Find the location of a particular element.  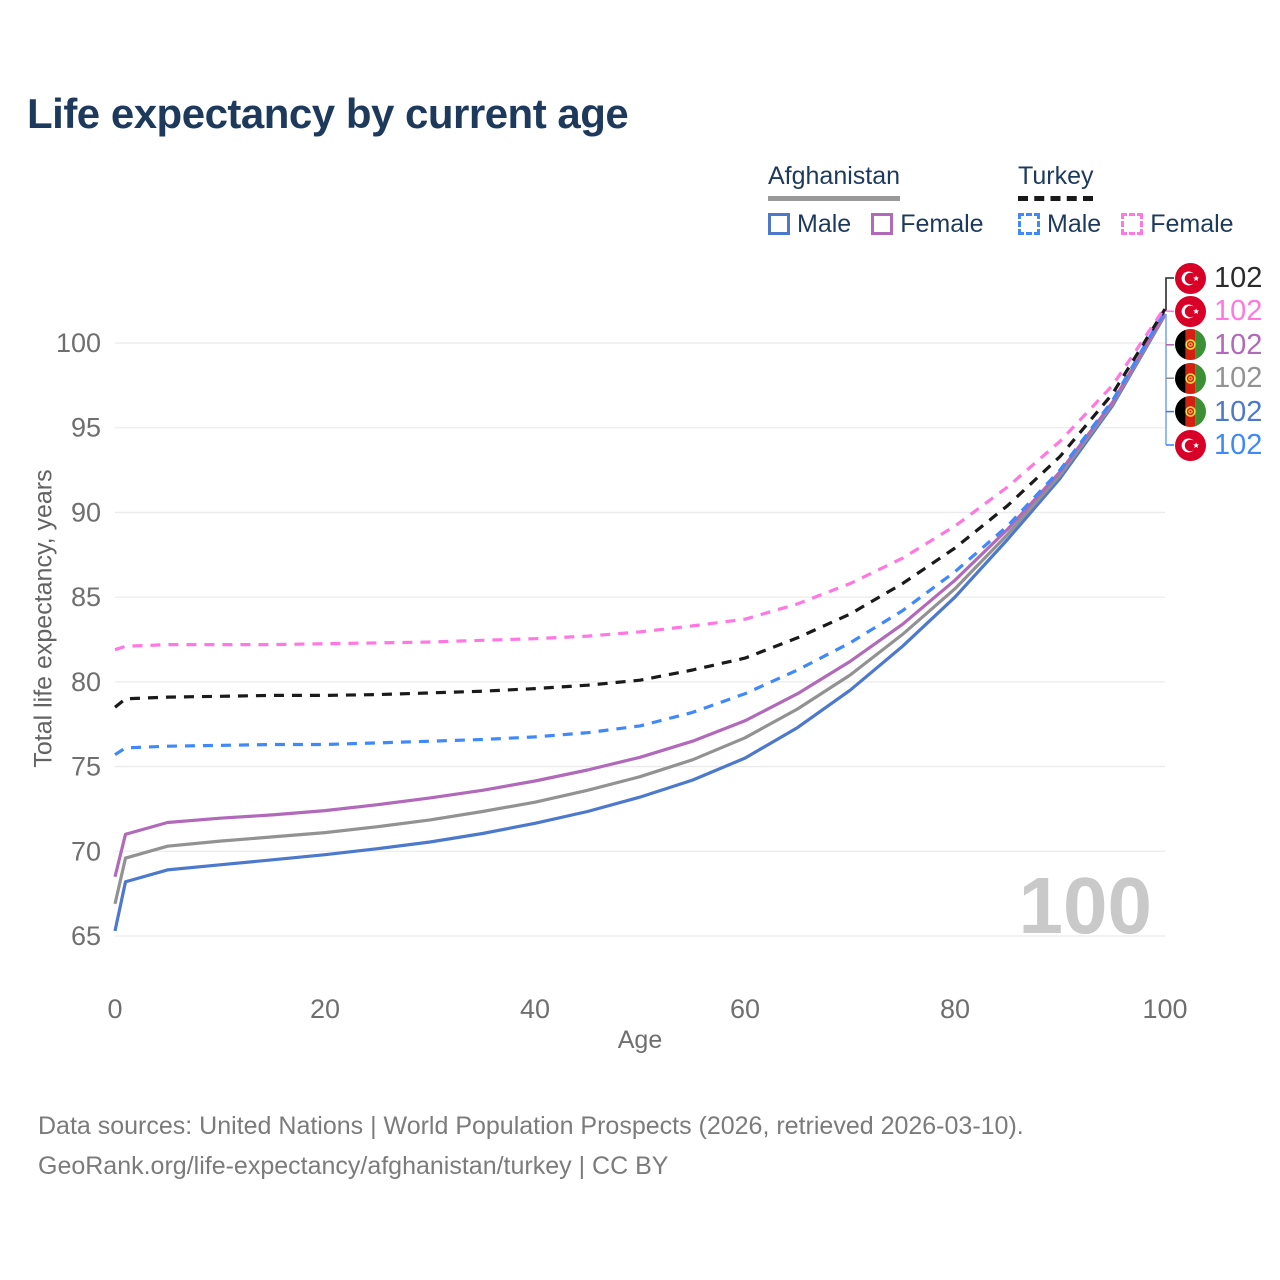

legend-item-turkey-male: Male is located at coordinates (1059, 224).